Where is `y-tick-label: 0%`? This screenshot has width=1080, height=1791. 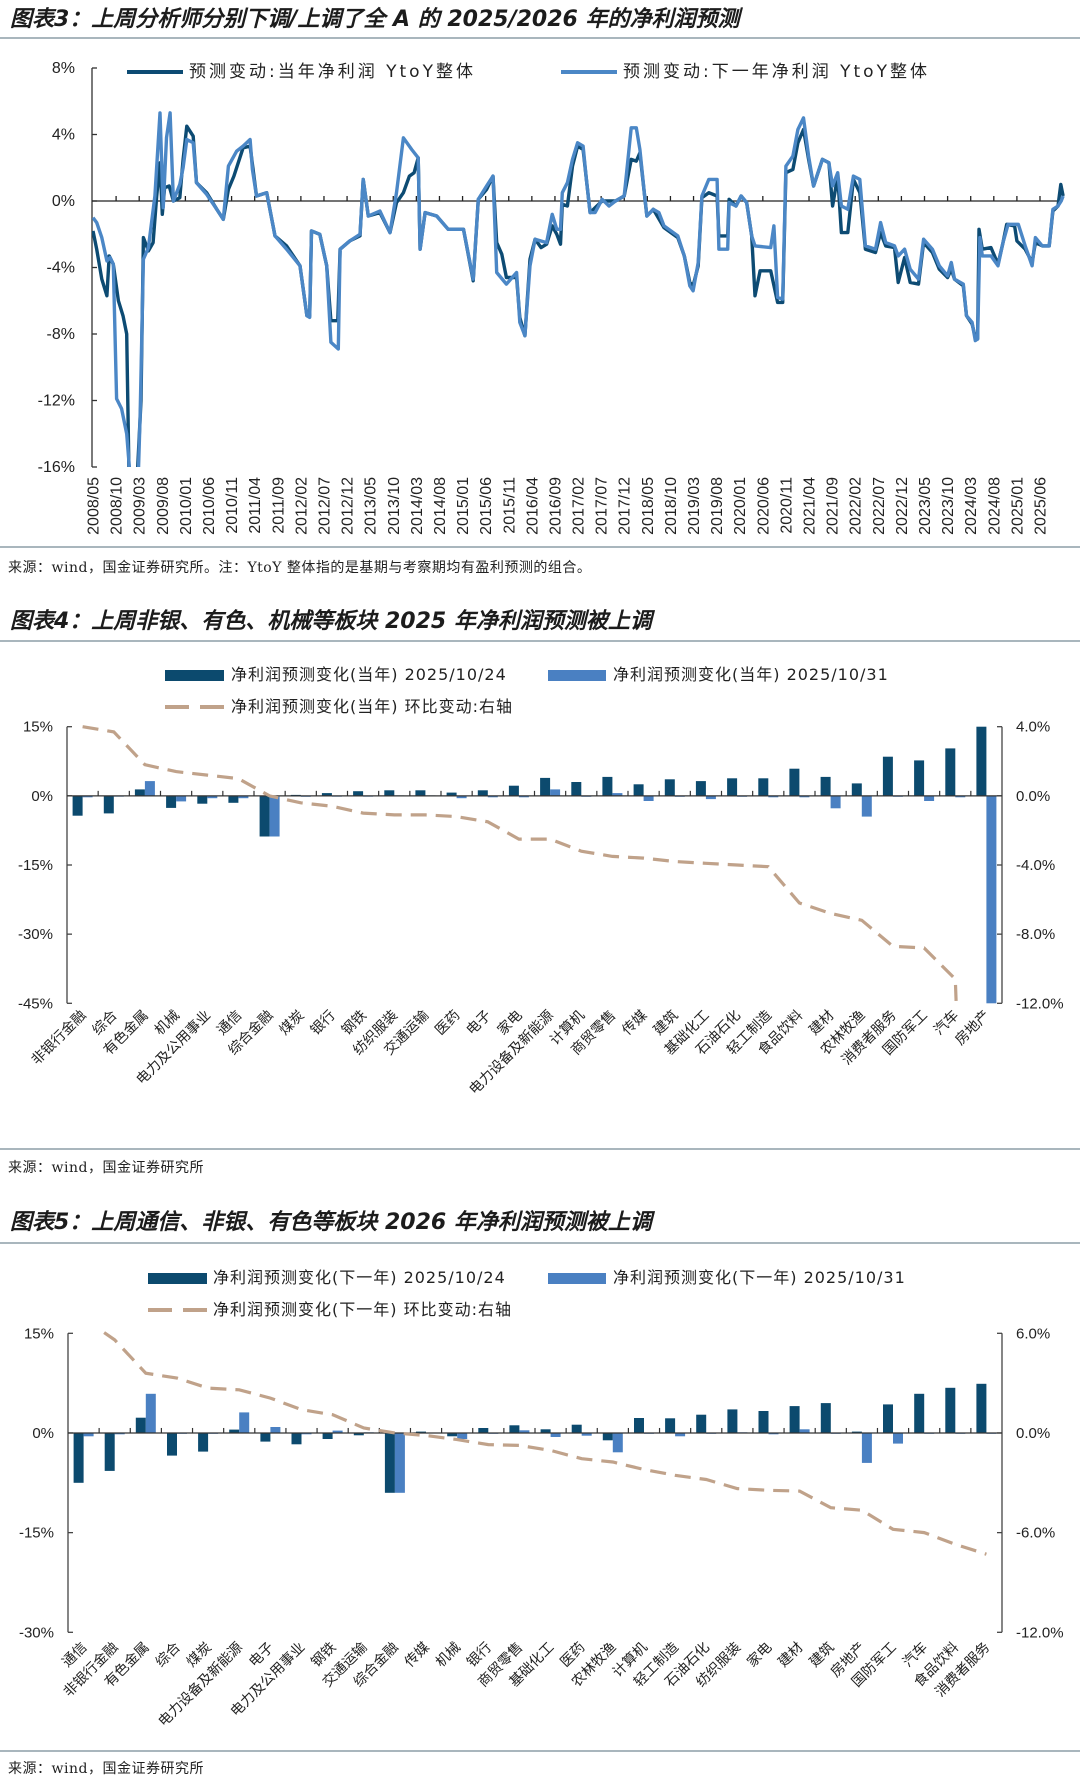 y-tick-label: 0% is located at coordinates (63, 201).